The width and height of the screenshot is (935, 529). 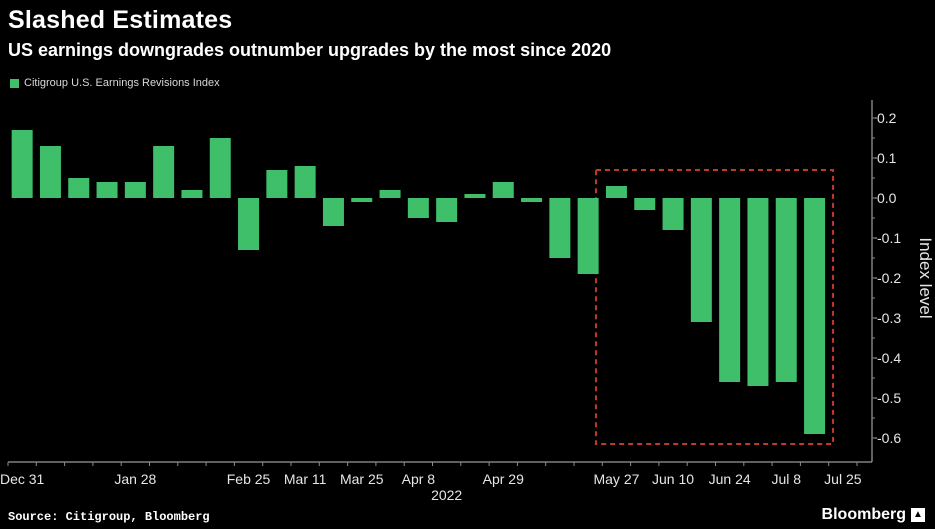 What do you see at coordinates (889, 238) in the screenshot?
I see `y-tick-label: -0.1` at bounding box center [889, 238].